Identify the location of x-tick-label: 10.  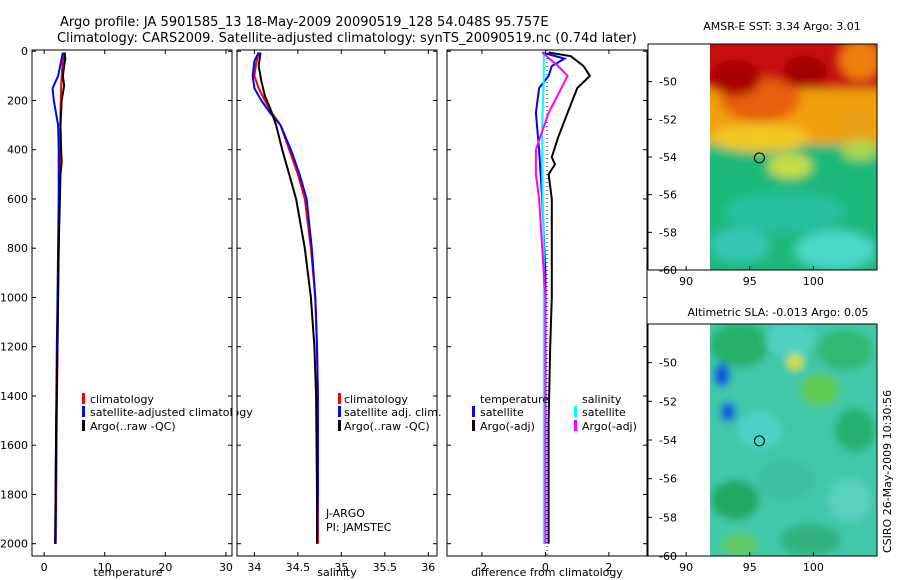
(105, 567).